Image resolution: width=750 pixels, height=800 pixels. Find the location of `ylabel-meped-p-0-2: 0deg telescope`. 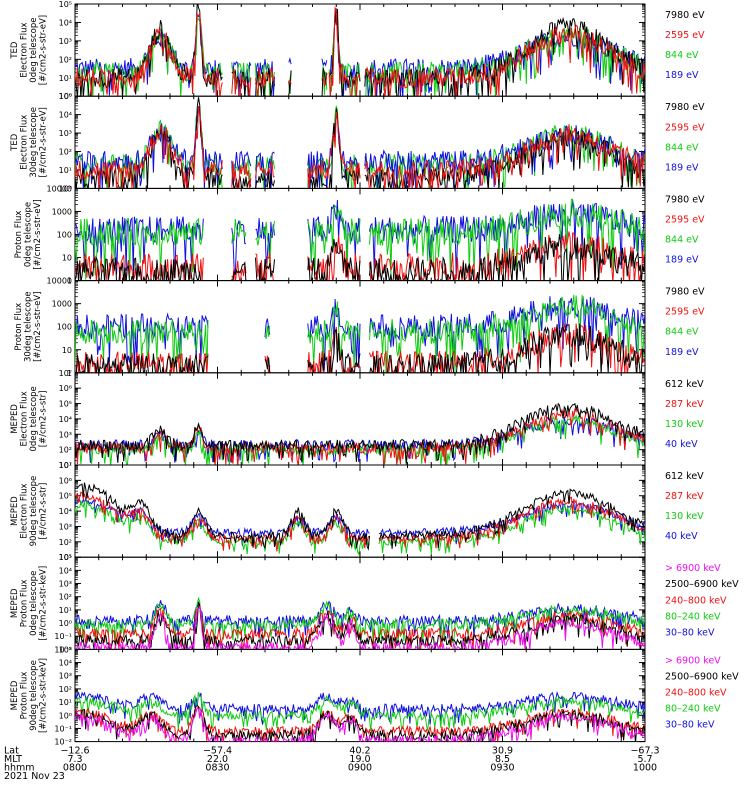

ylabel-meped-p-0-2: 0deg telescope is located at coordinates (34, 603).